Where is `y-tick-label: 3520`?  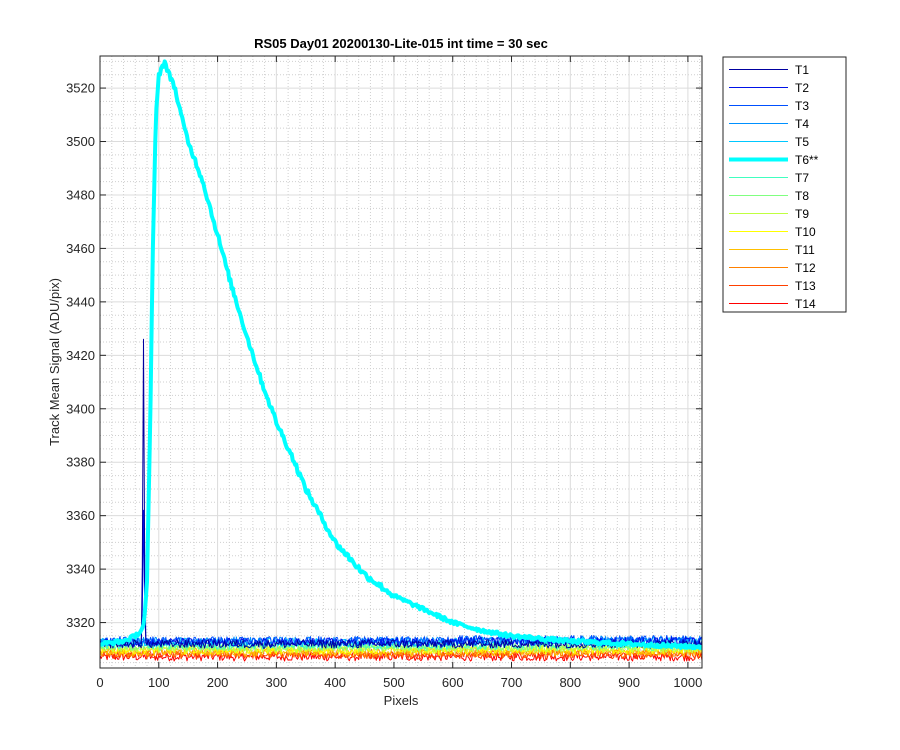
y-tick-label: 3520 is located at coordinates (80, 88).